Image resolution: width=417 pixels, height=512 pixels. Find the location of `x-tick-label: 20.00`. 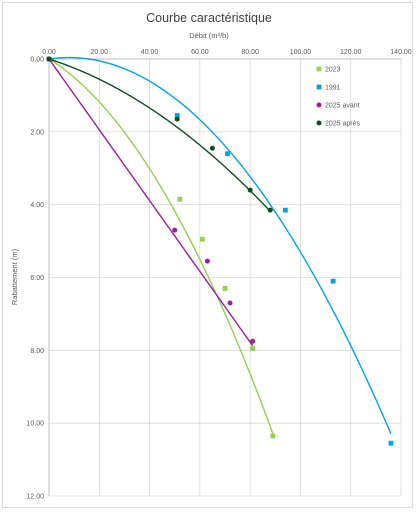

x-tick-label: 20.00 is located at coordinates (100, 52).